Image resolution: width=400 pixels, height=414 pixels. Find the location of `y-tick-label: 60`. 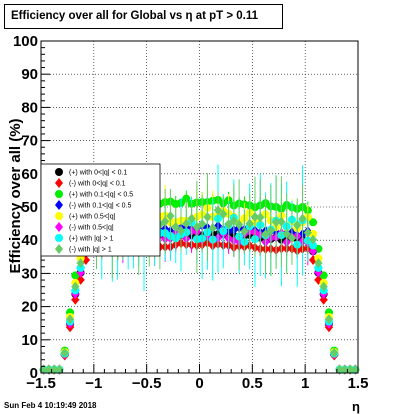

y-tick-label: 60 is located at coordinates (29, 174).